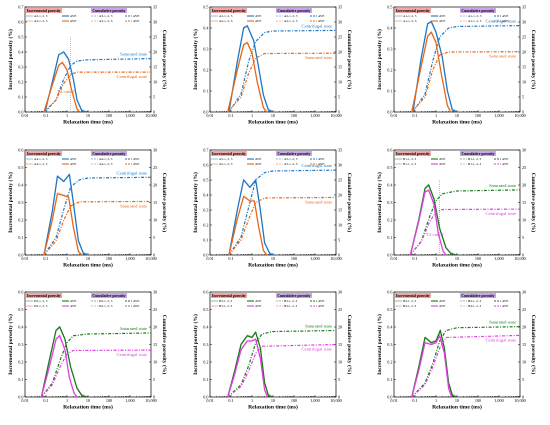  What do you see at coordinates (524, 51) in the screenshot?
I see `y2-tick-label: 20` at bounding box center [524, 51].